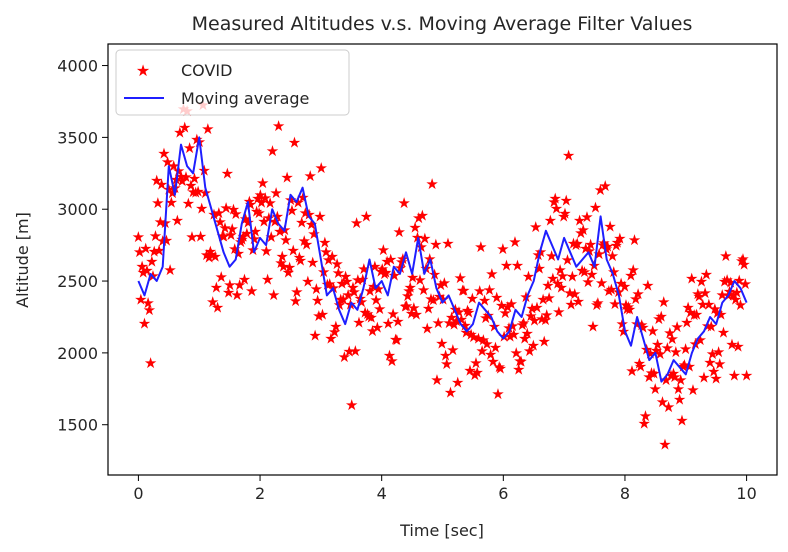 The height and width of the screenshot is (552, 788). I want to click on legend-box, so click(232, 82).